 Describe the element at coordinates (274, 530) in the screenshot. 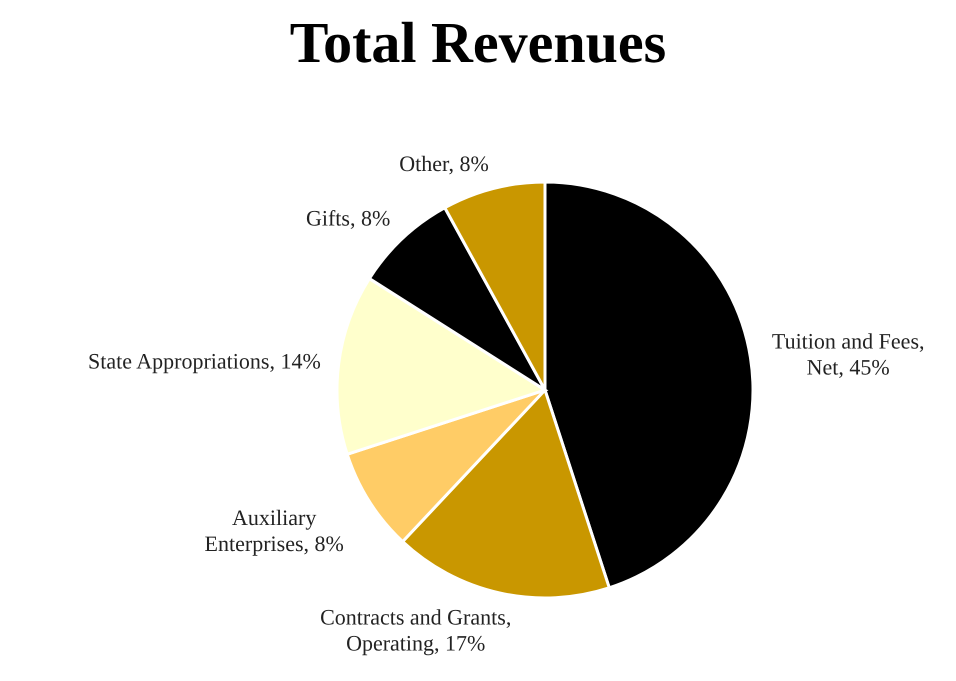

I see `slice-label: Auxiliary Enterprises, 8%` at that location.